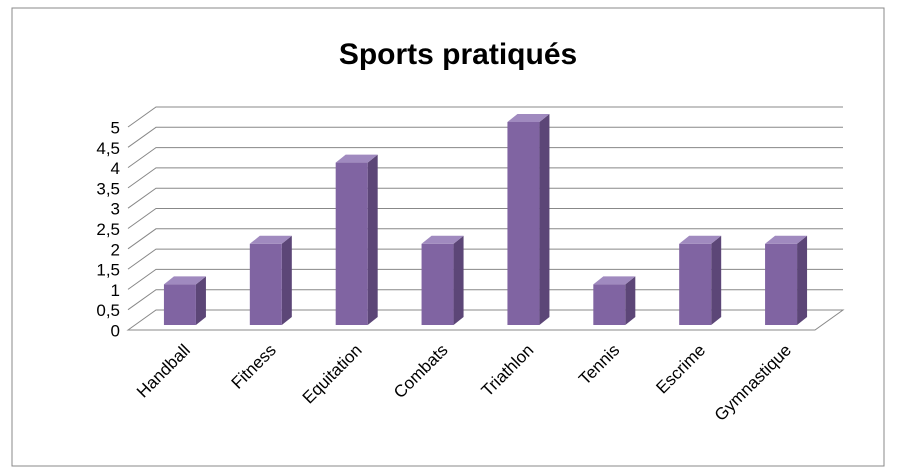 This screenshot has height=475, width=898. Describe the element at coordinates (115, 330) in the screenshot. I see `y-tick-label: 0` at that location.